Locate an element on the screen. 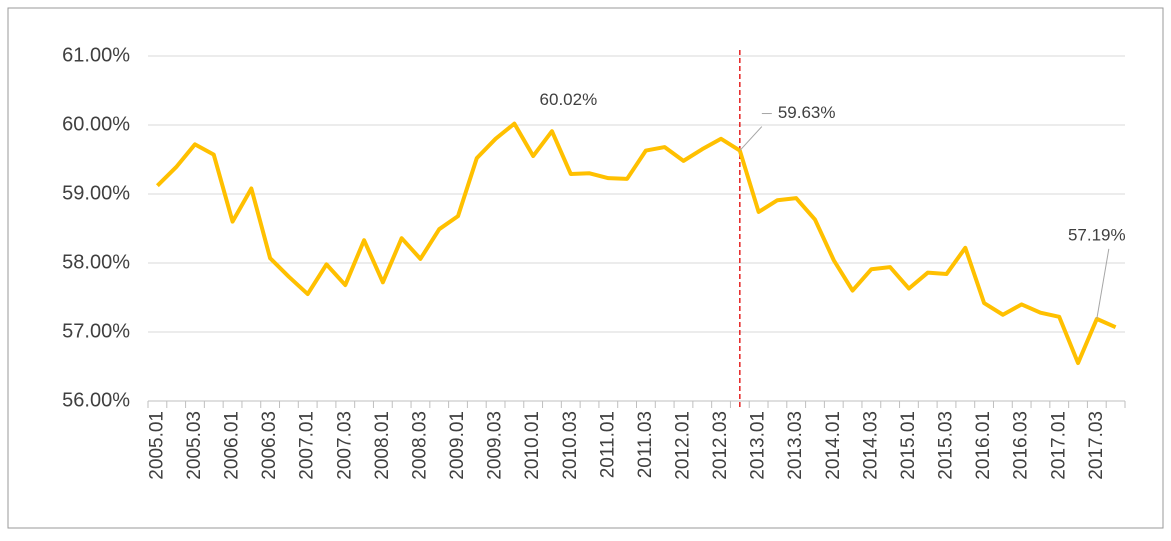 The height and width of the screenshot is (541, 1171). x-tick-label: 2016.03 is located at coordinates (1021, 445).